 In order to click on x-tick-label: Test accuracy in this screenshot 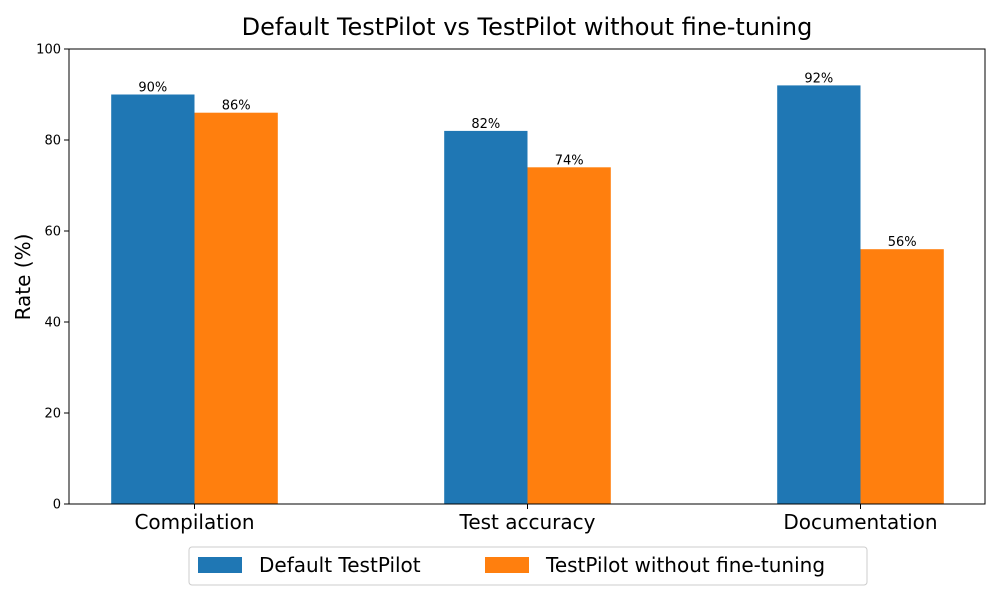, I will do `click(527, 522)`.